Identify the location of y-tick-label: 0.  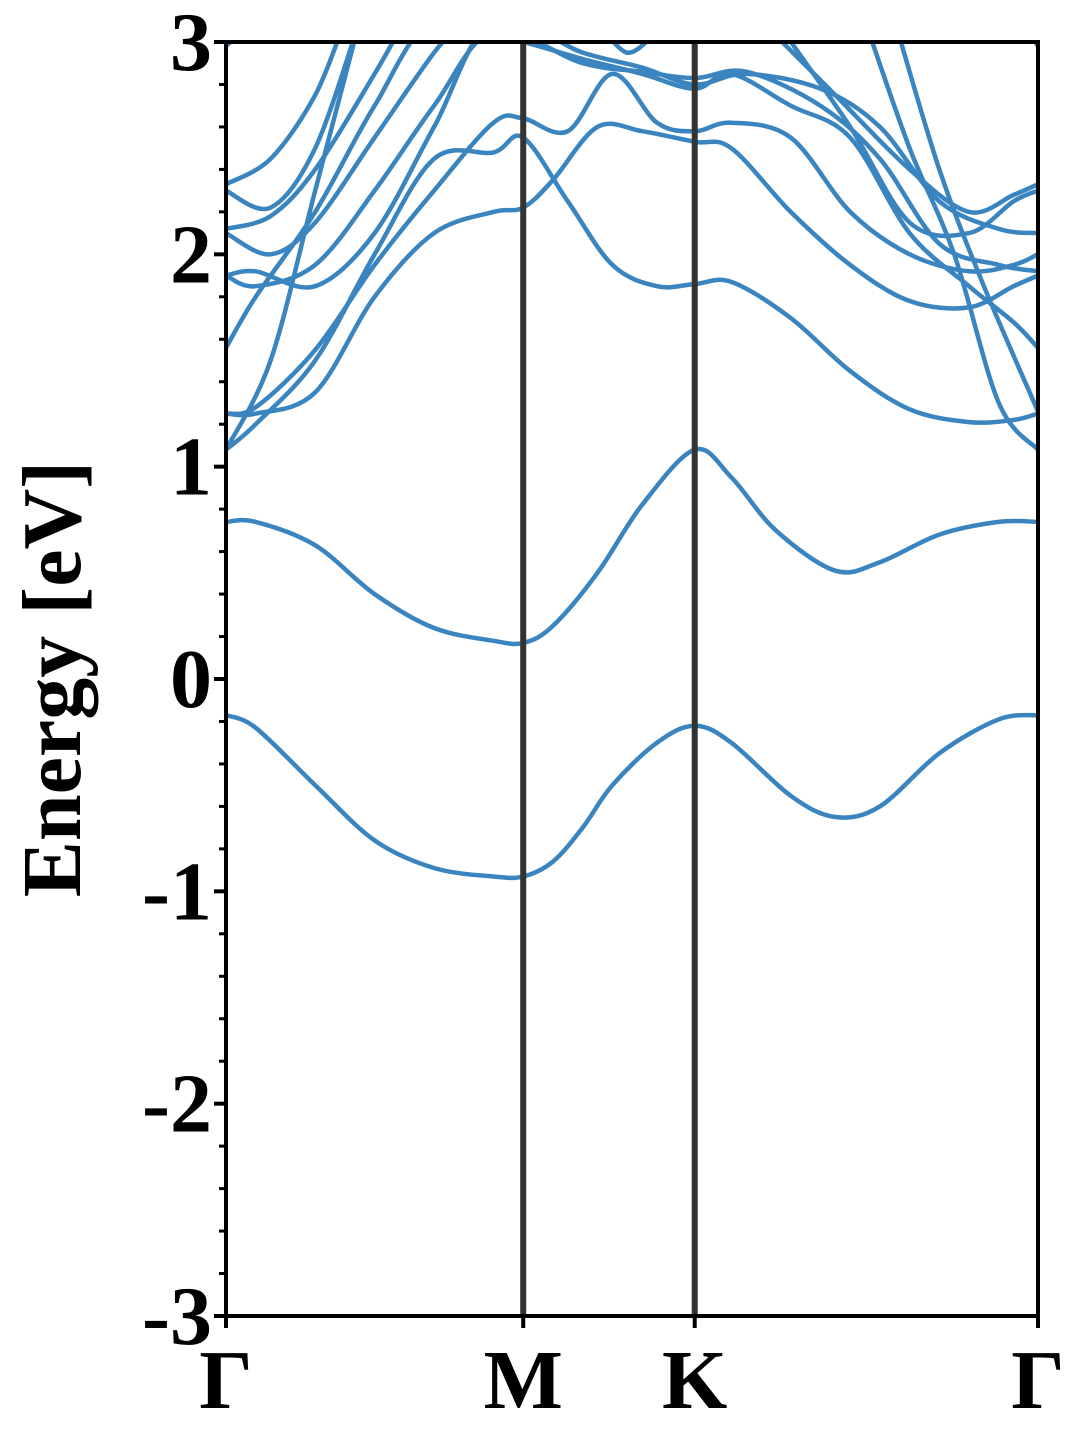
(191, 679).